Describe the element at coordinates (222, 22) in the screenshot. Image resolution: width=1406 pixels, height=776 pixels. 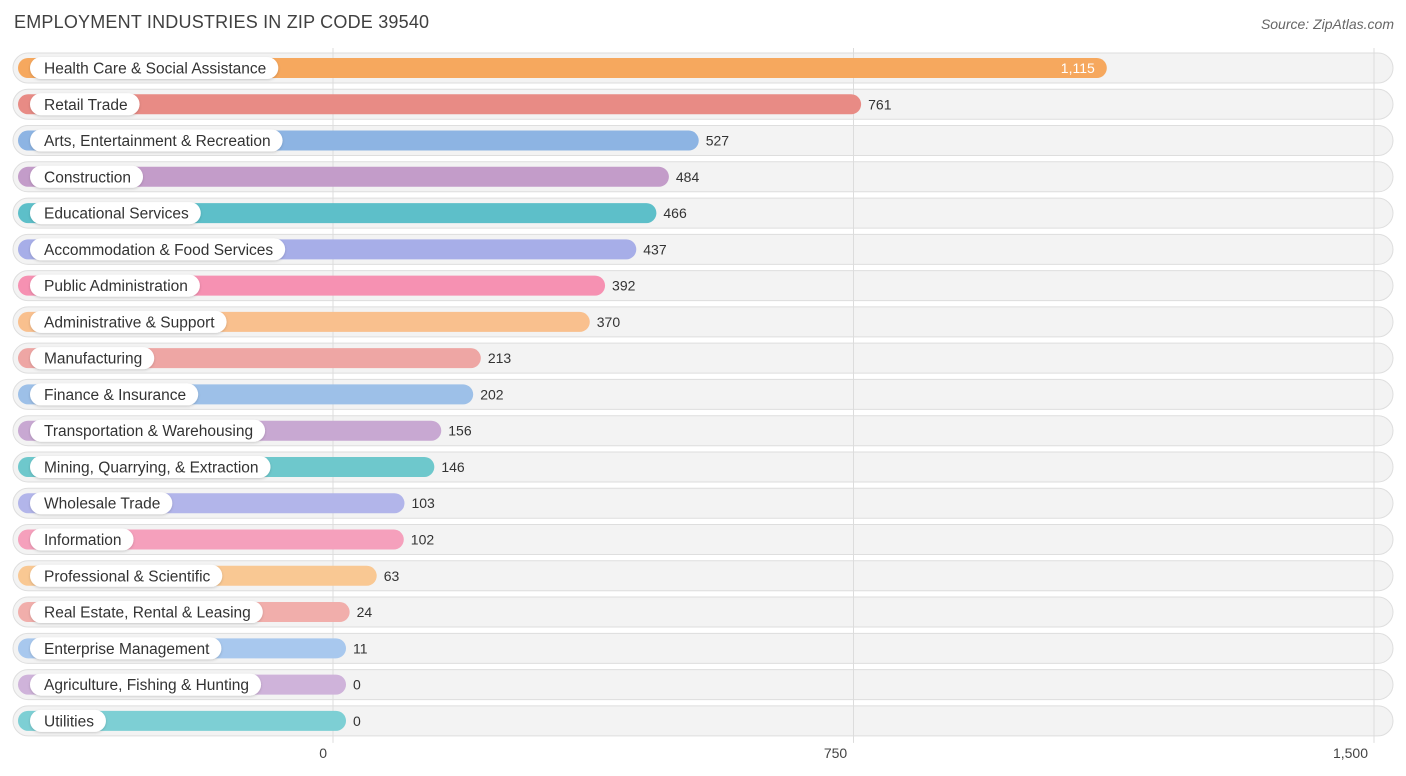
I see `chart-title: EMPLOYMENT INDUSTRIES IN ZIP CODE 39540` at that location.